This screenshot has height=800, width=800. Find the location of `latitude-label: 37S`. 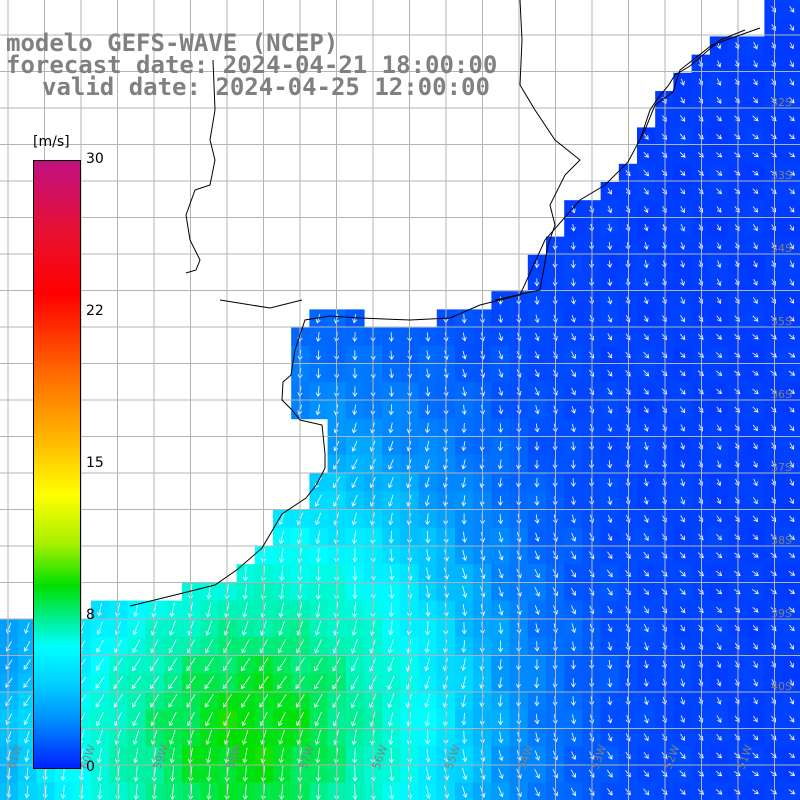

latitude-label: 37S is located at coordinates (781, 467).